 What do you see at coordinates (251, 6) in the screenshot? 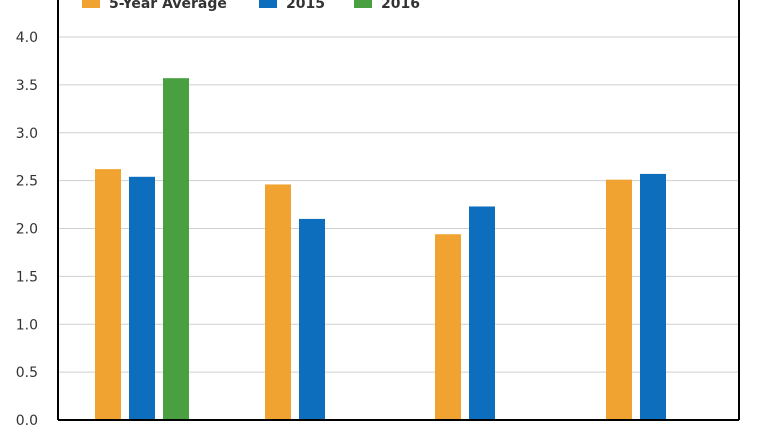
I see `legend: 5-Year Average 2015 2016` at bounding box center [251, 6].